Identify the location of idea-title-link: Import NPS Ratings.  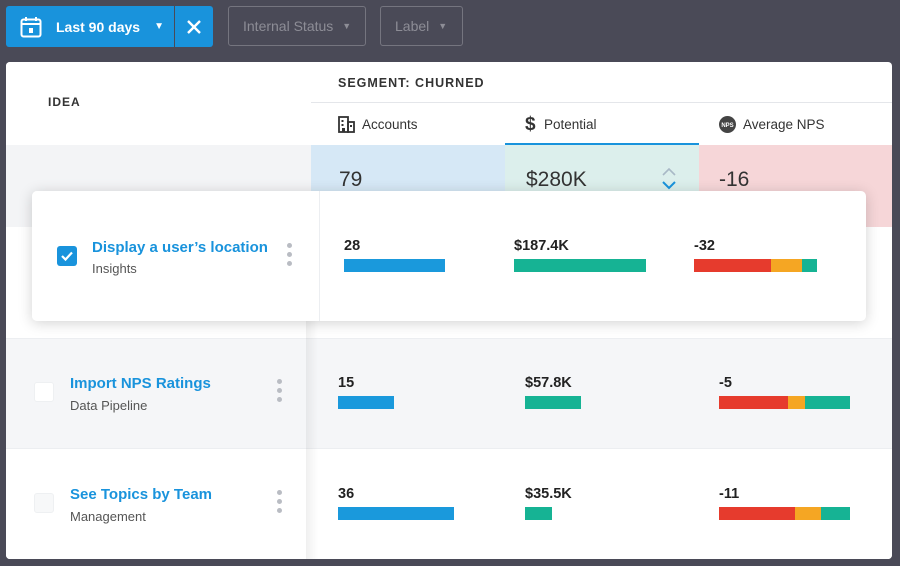
(140, 383).